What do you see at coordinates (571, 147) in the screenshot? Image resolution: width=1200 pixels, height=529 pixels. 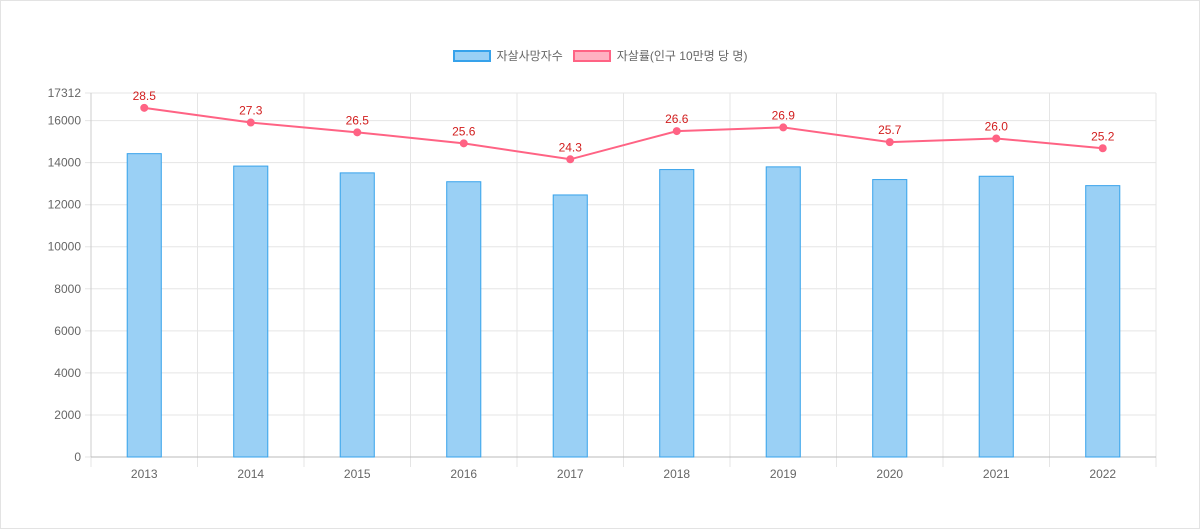 I see `rate-data-label: 24.3` at bounding box center [571, 147].